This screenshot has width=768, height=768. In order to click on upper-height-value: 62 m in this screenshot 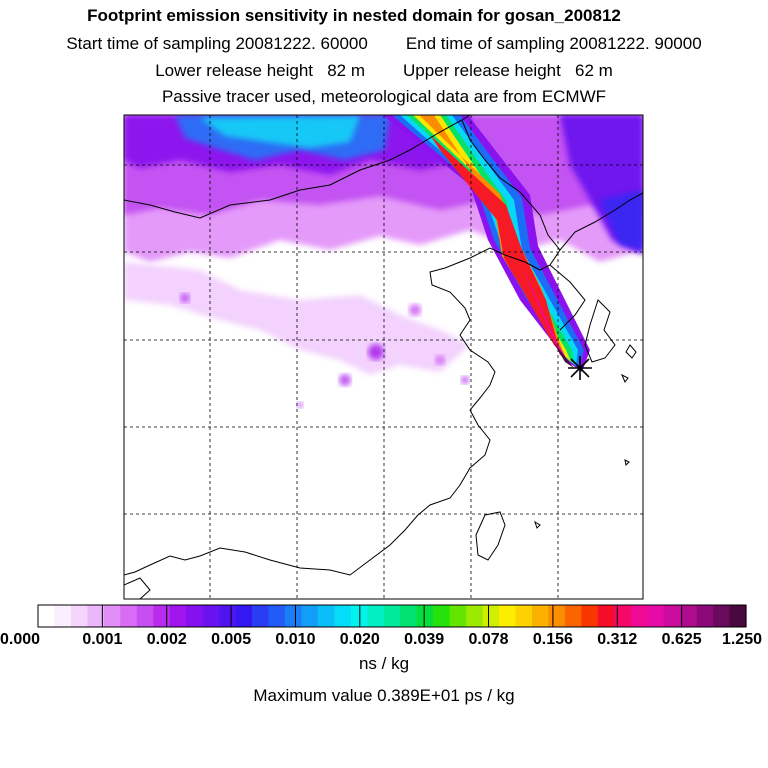, I will do `click(594, 70)`.